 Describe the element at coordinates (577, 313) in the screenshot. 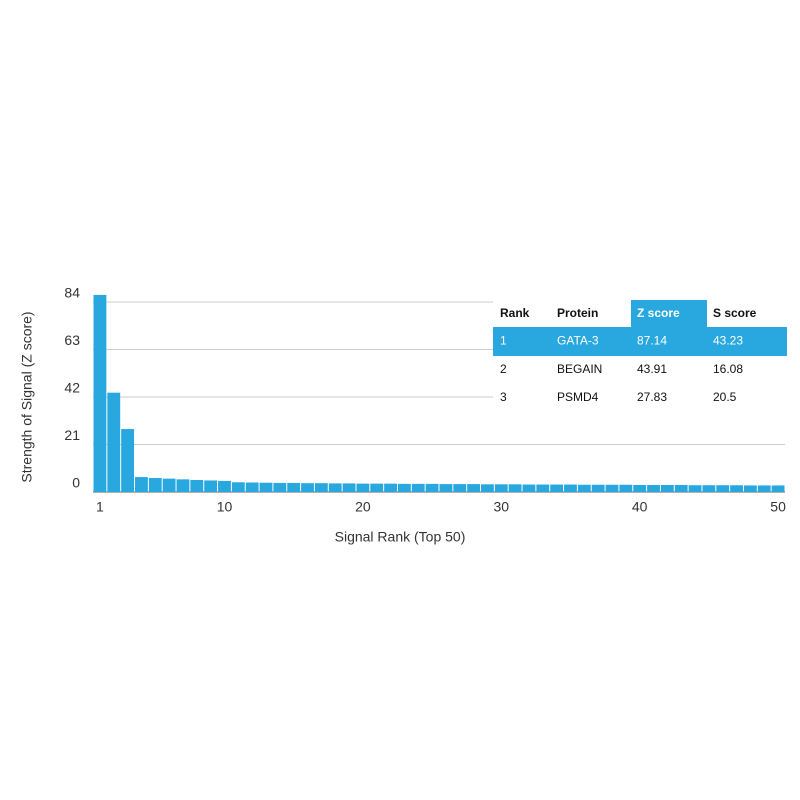

I see `column-header: Protein` at that location.